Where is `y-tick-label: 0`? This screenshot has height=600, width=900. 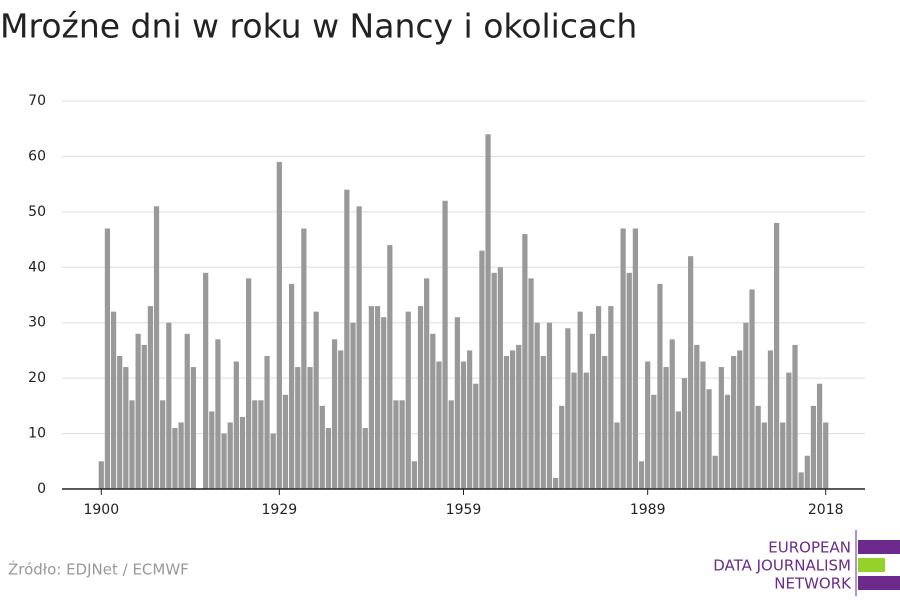
y-tick-label: 0 is located at coordinates (41, 489).